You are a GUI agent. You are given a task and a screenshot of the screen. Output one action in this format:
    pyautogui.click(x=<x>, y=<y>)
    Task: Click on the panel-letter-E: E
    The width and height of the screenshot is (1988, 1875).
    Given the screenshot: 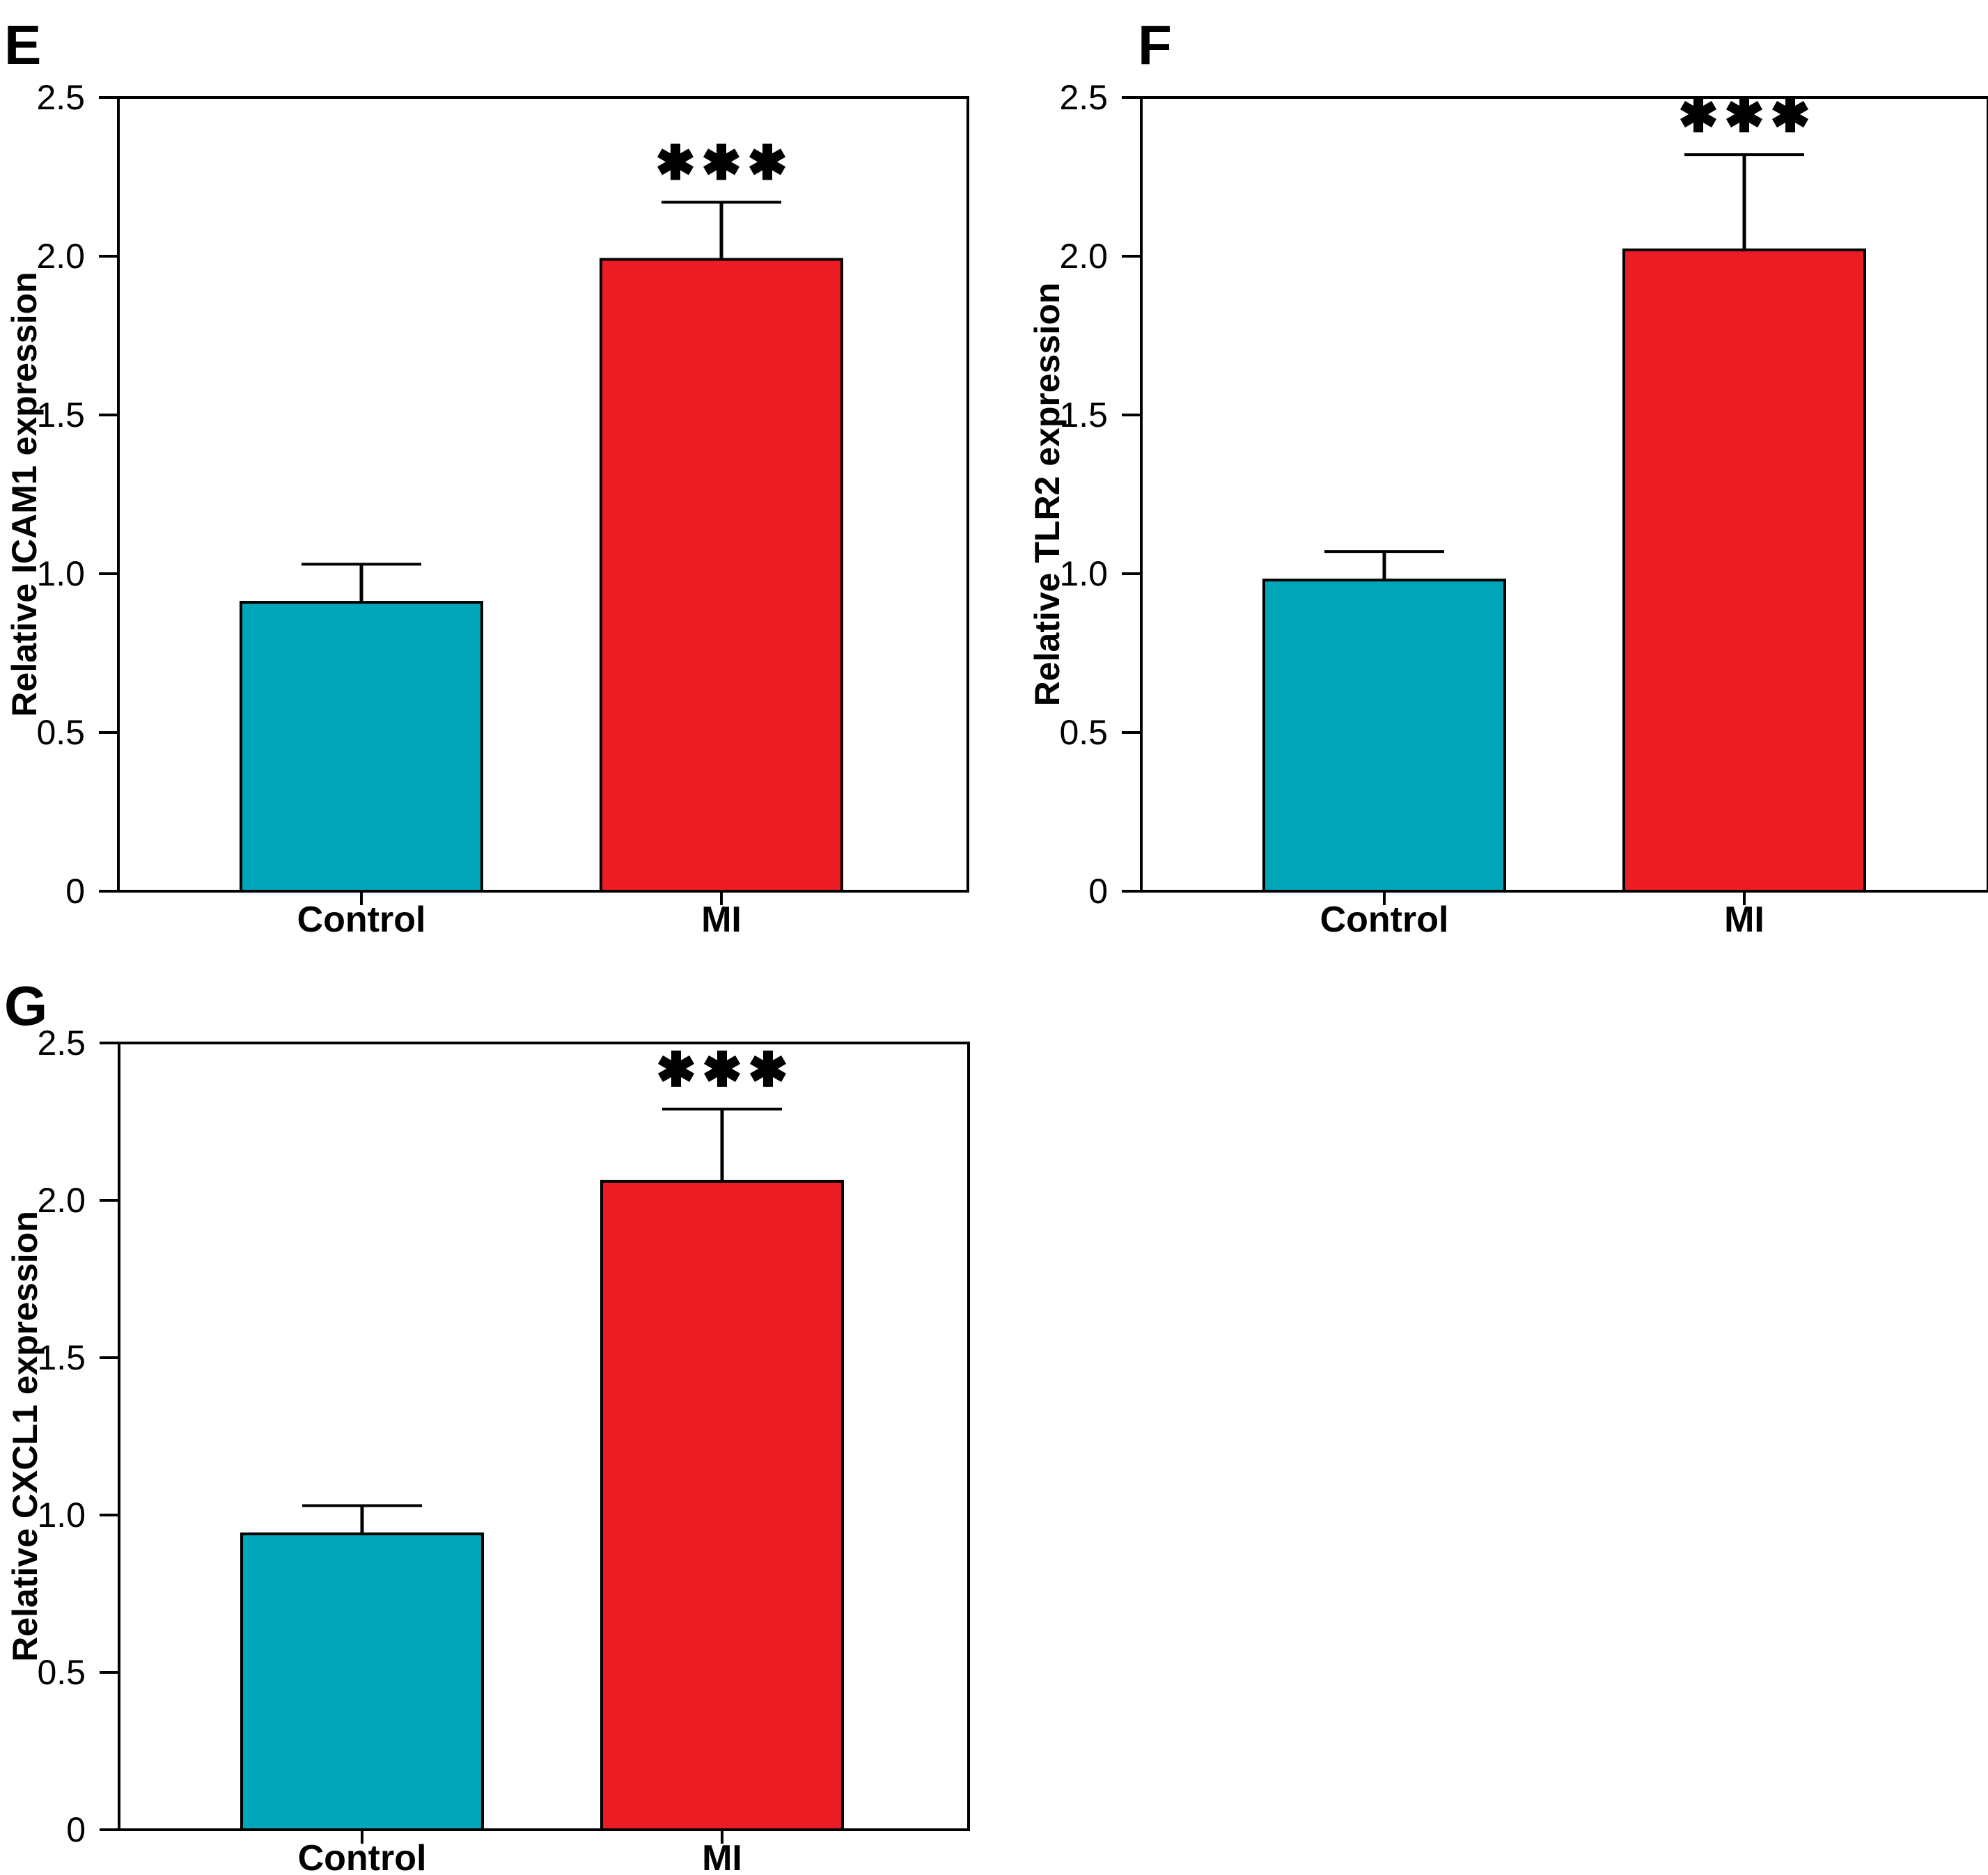 What is the action you would take?
    pyautogui.click(x=22, y=45)
    